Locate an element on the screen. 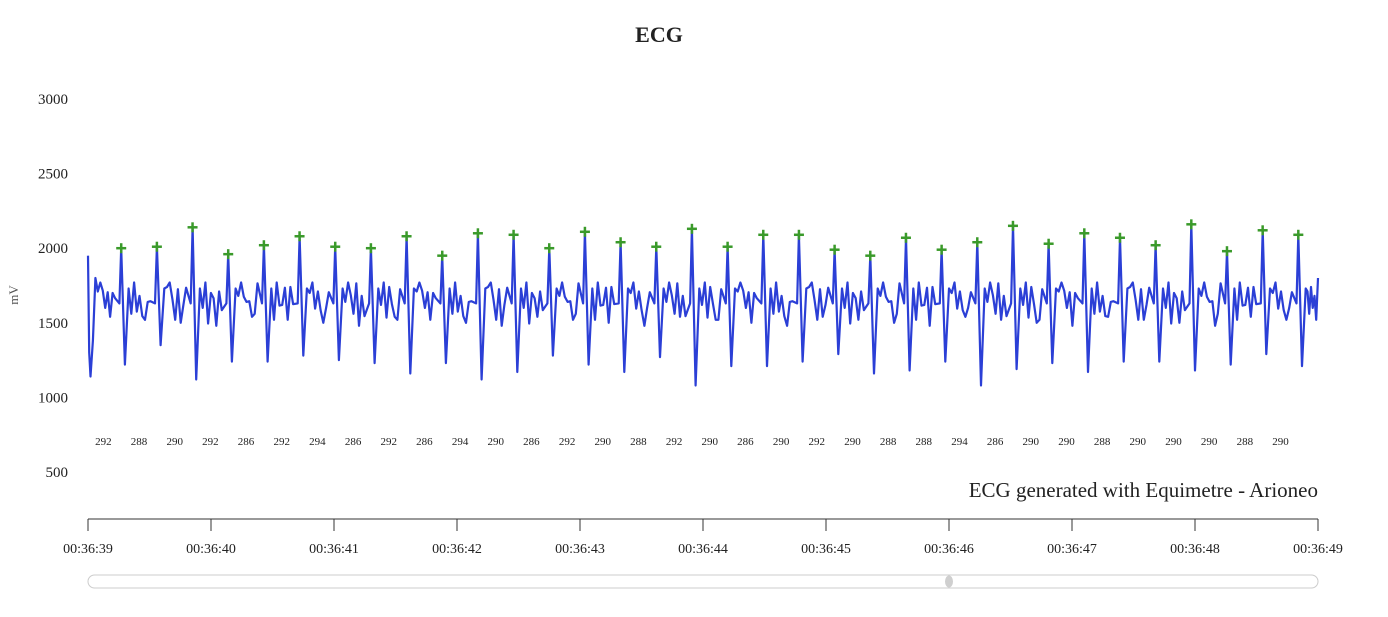  time-tick-label: 00:36:45 is located at coordinates (826, 549).